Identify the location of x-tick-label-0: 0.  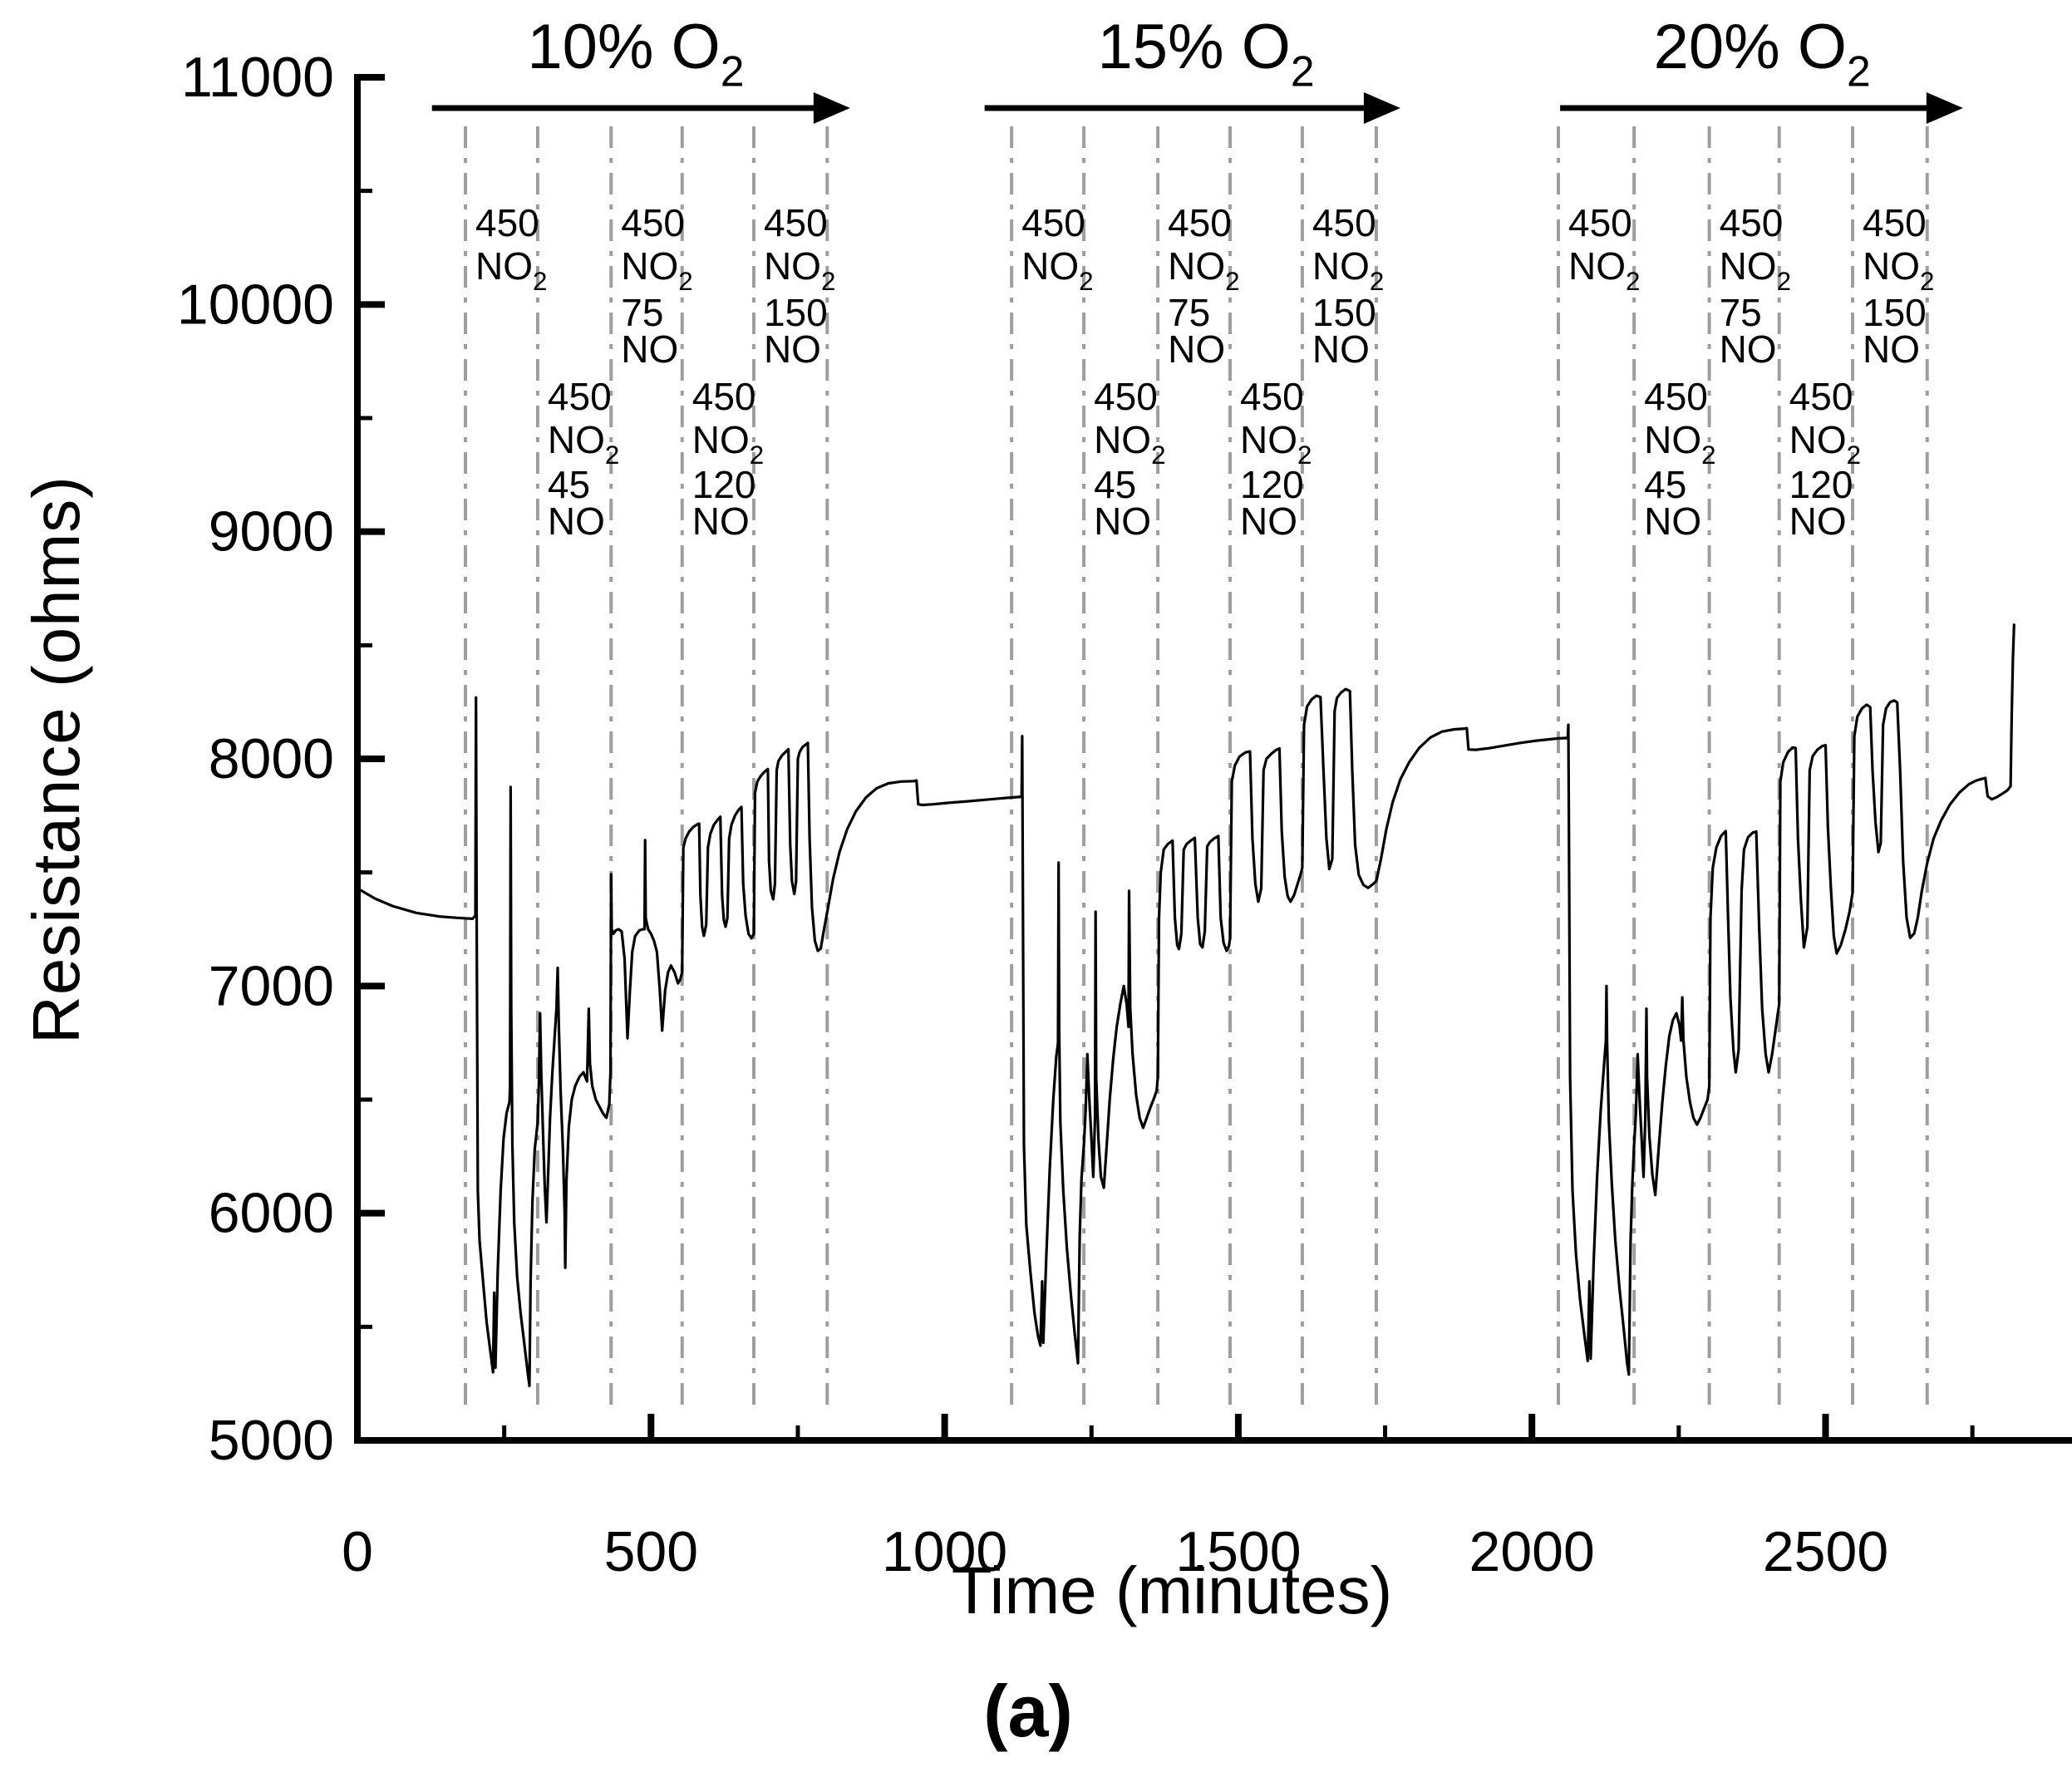
(358, 1551).